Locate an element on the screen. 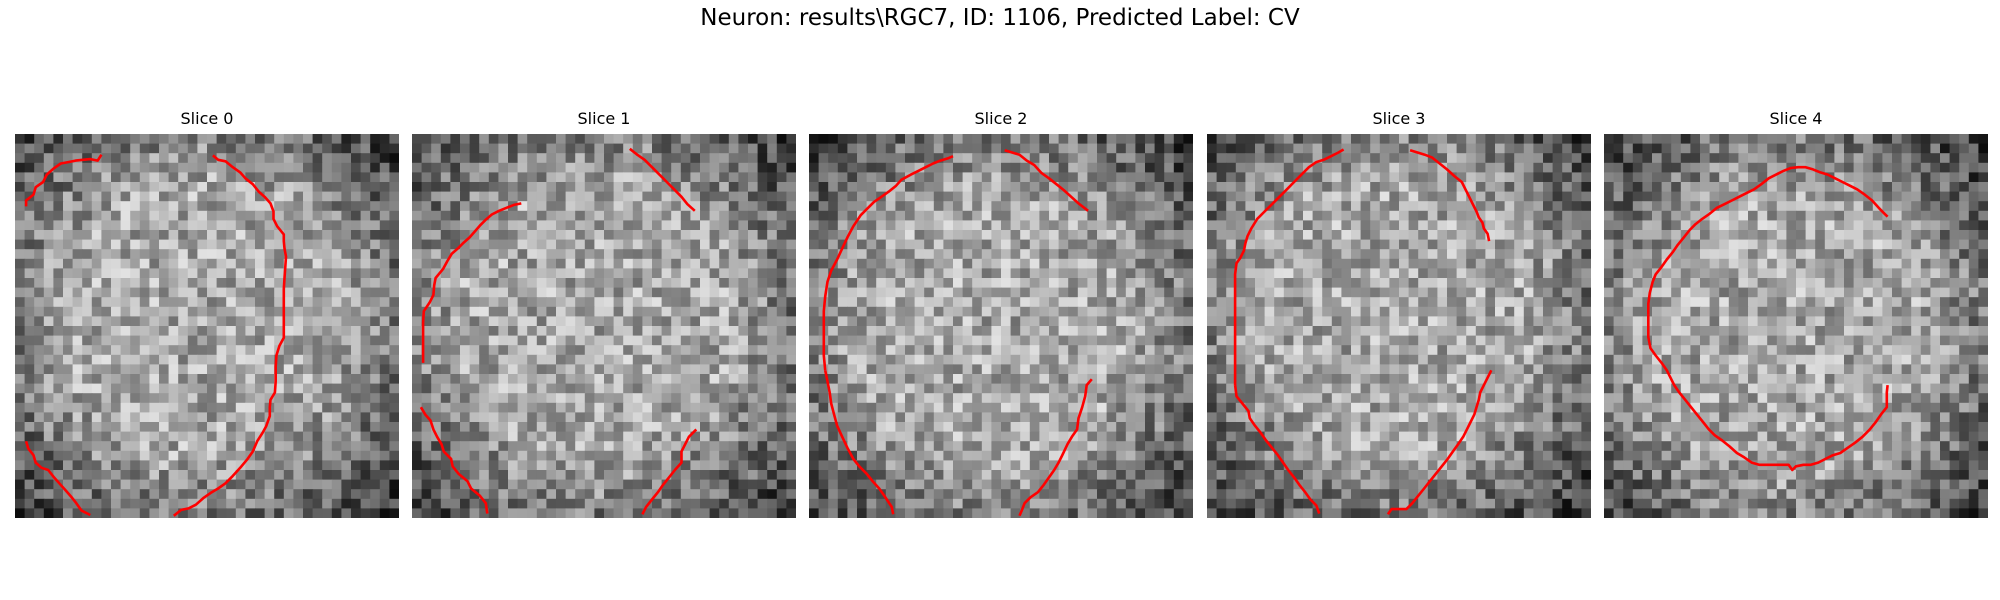 Image resolution: width=2000 pixels, height=600 pixels. contour-line is located at coordinates (230, 335).